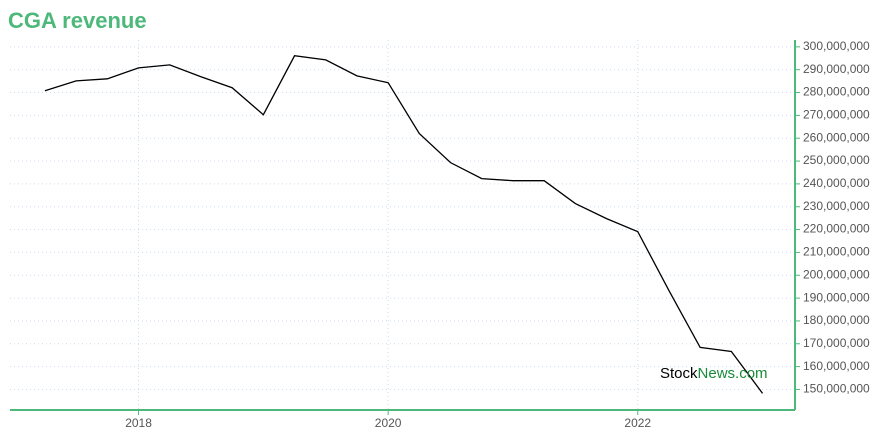  Describe the element at coordinates (138, 423) in the screenshot. I see `x-tick-label: 2018` at that location.